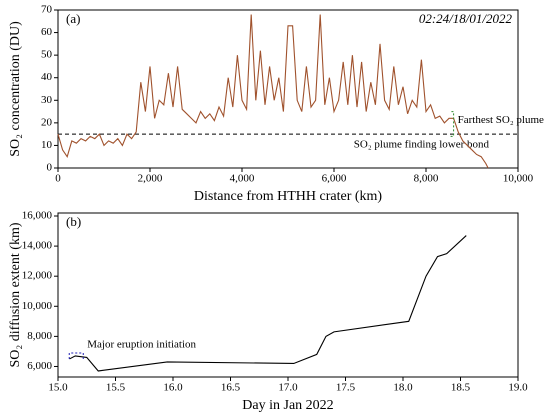 This screenshot has width=550, height=420. Describe the element at coordinates (518, 388) in the screenshot. I see `x-tick-label: 19.0` at that location.